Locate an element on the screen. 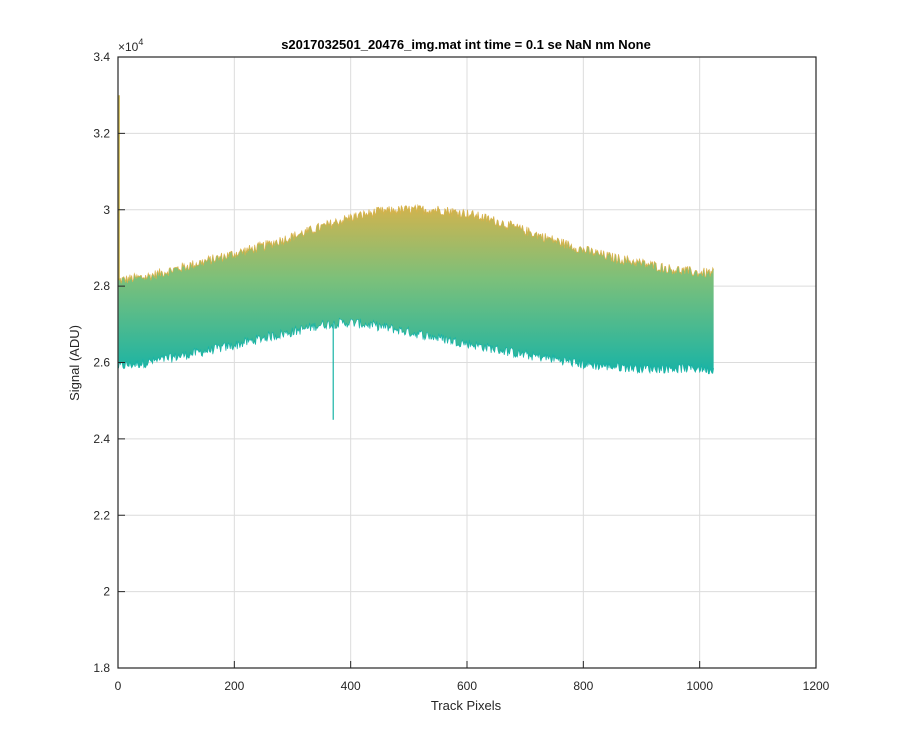 The height and width of the screenshot is (750, 900). x-axis-ticks: 0 200 400 600 800 1000 1200 is located at coordinates (472, 677).